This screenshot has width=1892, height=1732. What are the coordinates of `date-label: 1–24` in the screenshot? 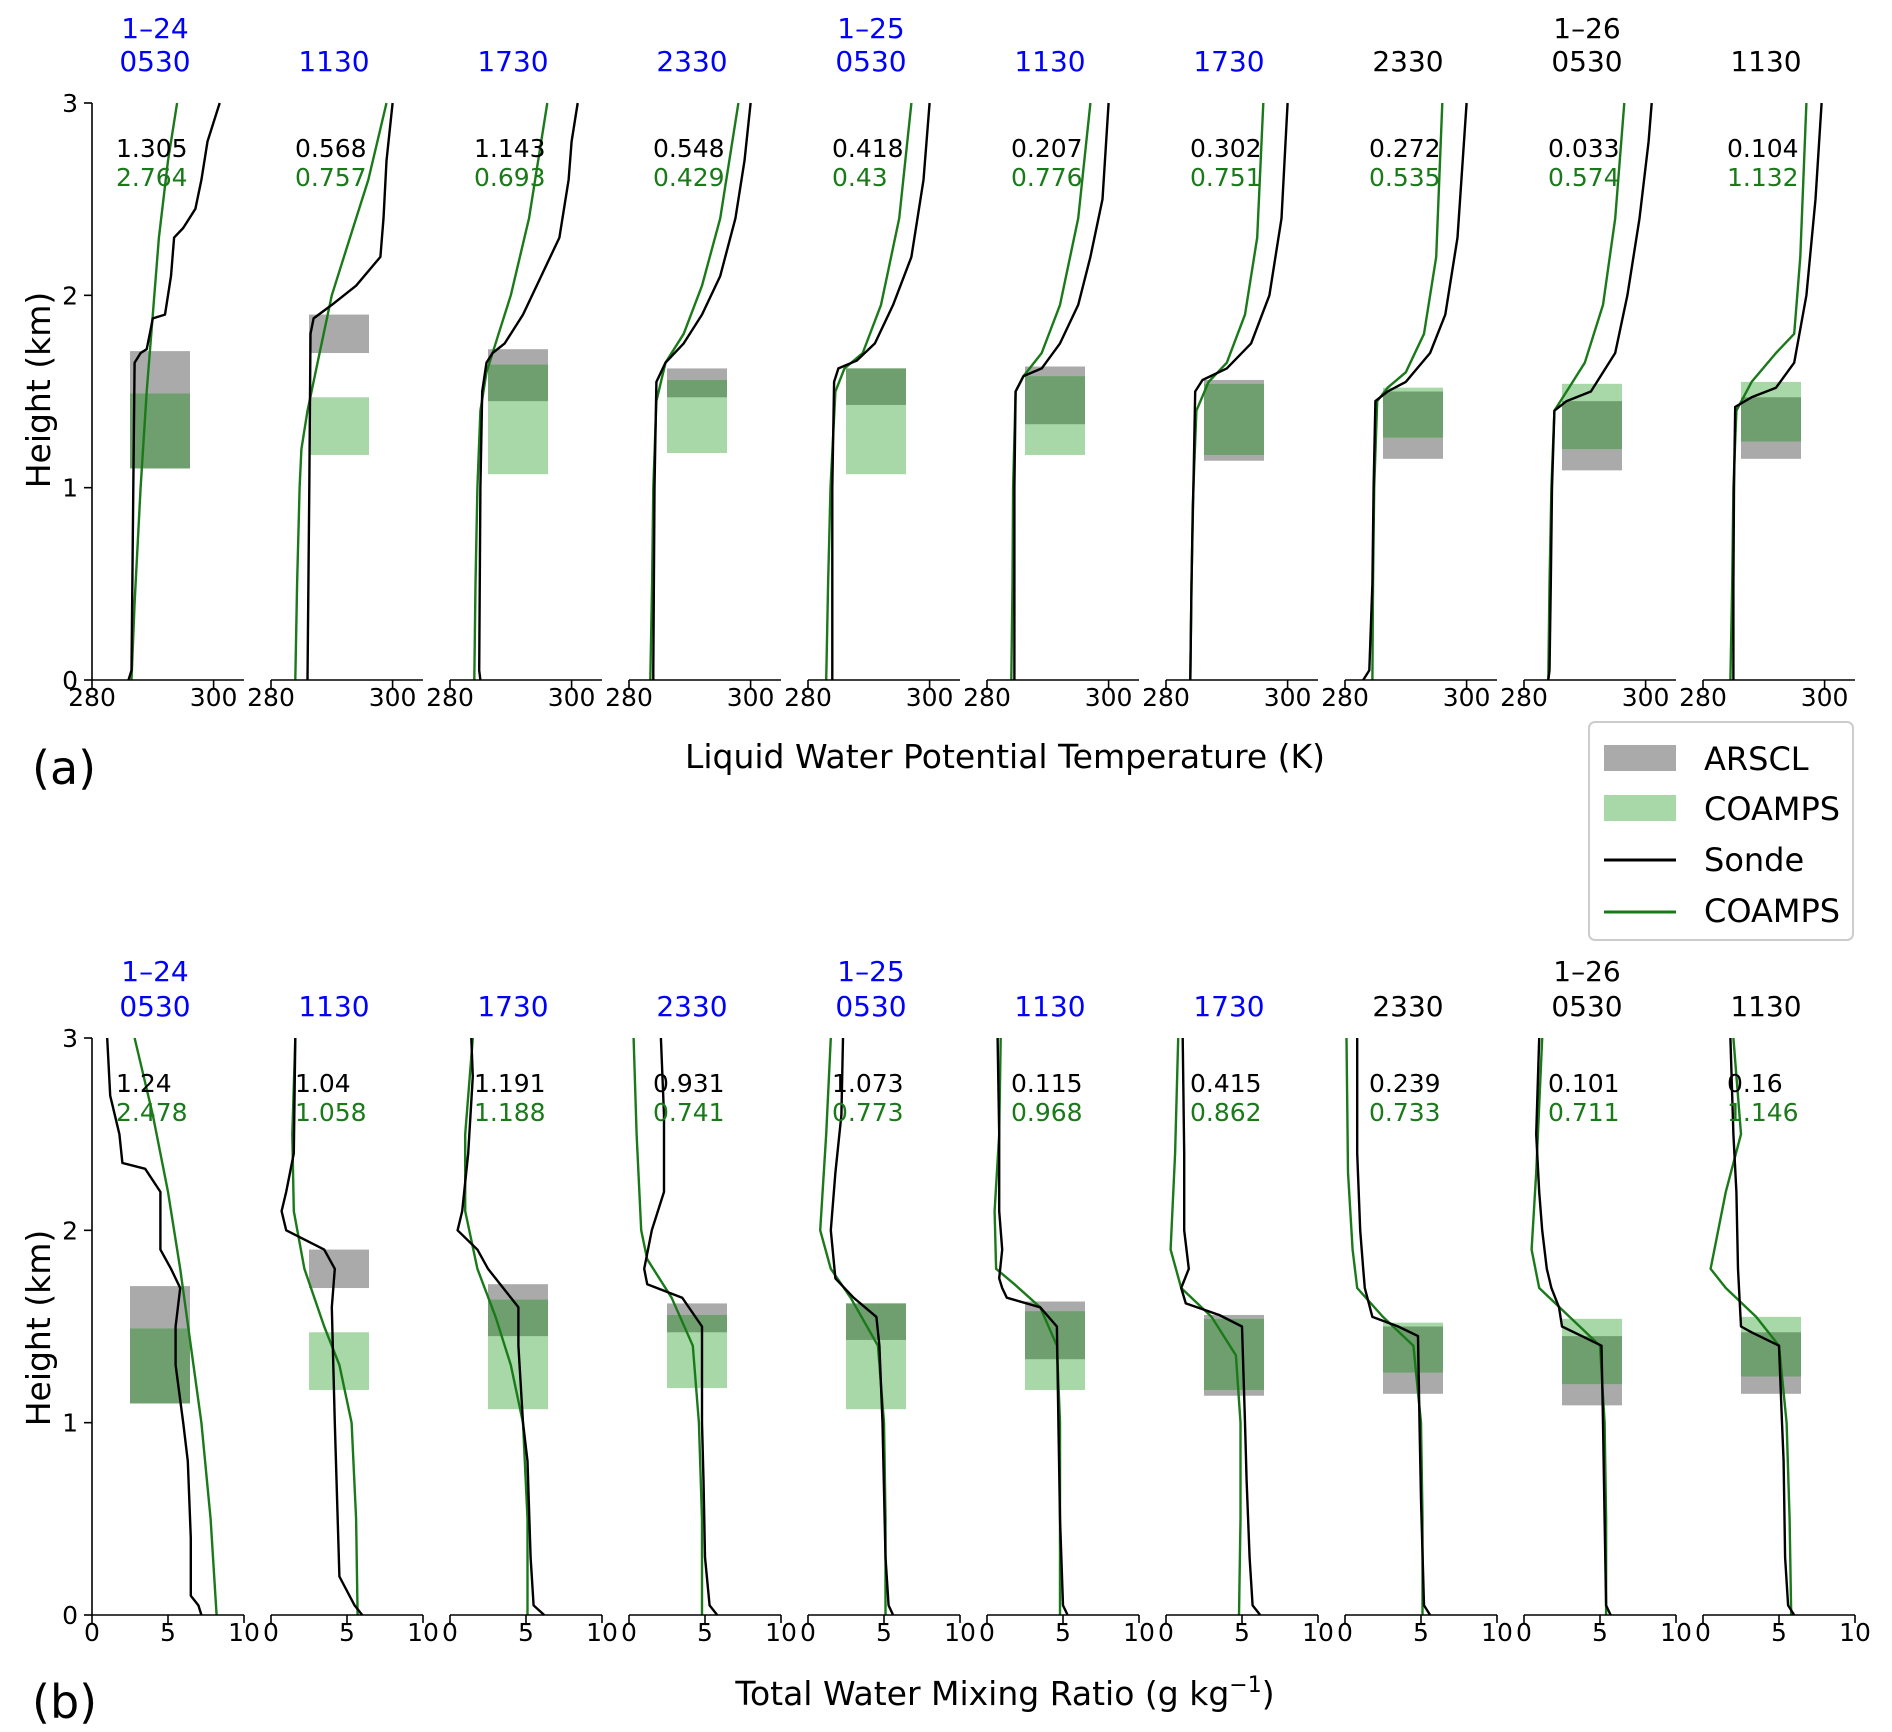 It's located at (154, 28).